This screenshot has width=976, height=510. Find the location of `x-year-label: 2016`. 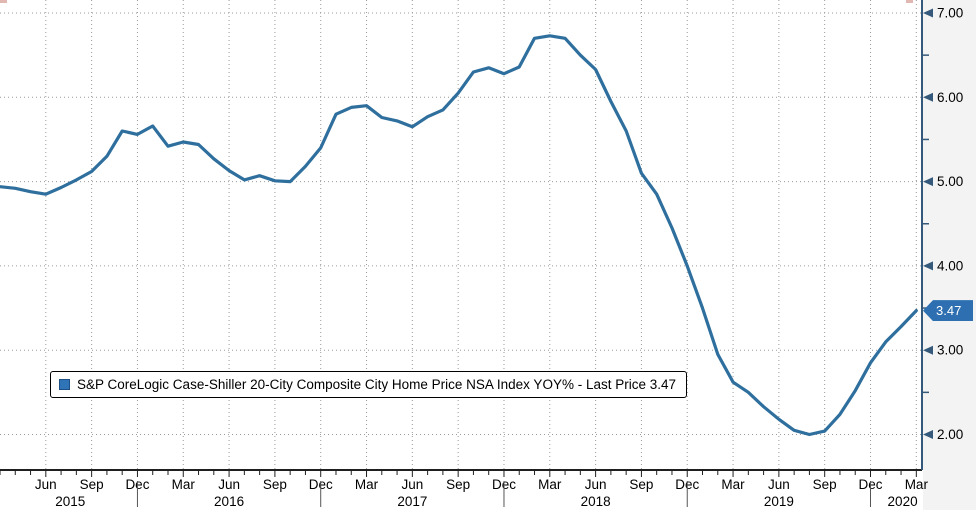

x-year-label: 2016 is located at coordinates (229, 501).